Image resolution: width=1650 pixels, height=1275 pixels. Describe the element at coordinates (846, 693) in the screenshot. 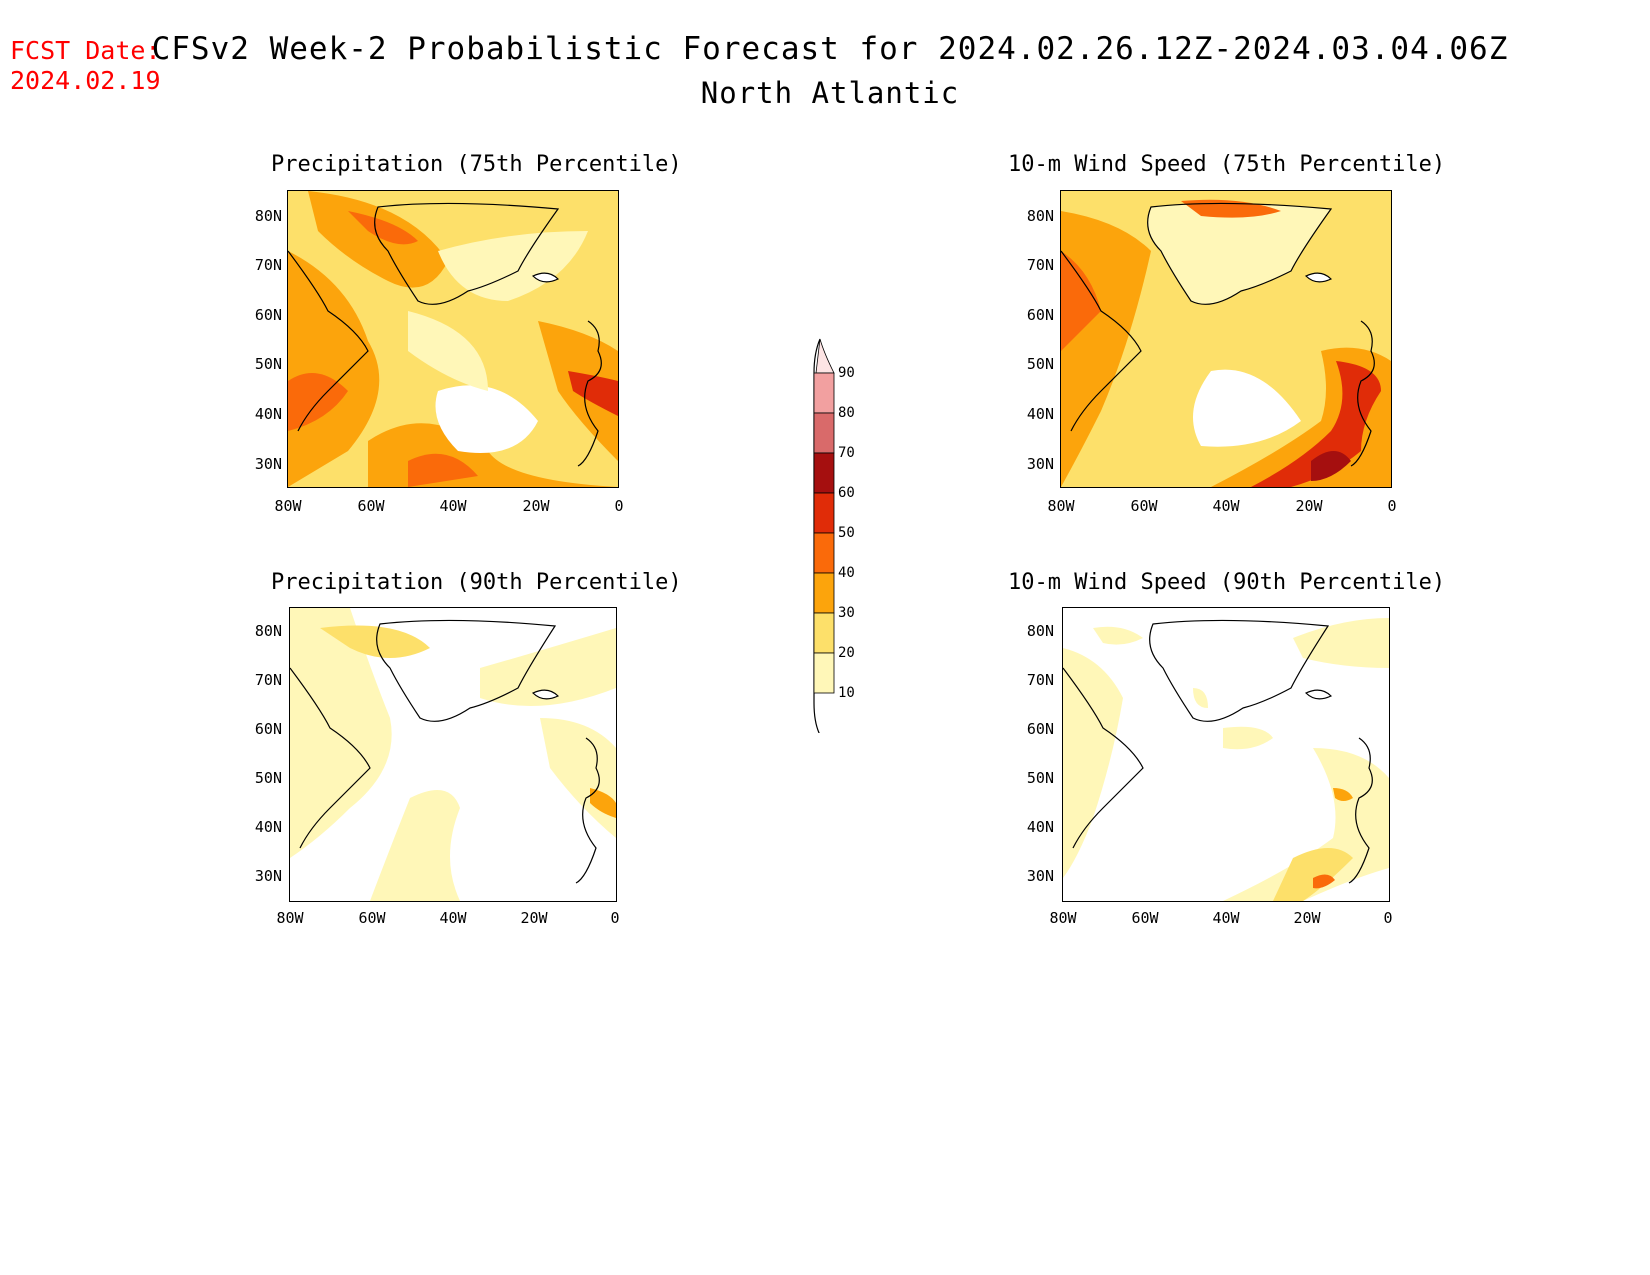

I see `legend-level-label: 10` at that location.